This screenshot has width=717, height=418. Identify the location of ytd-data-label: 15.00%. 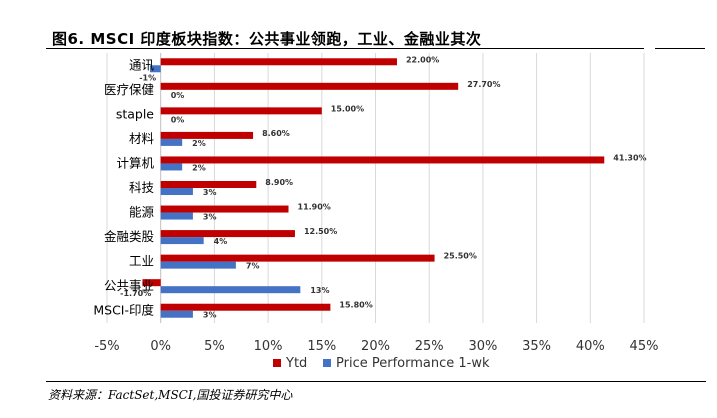
(347, 108).